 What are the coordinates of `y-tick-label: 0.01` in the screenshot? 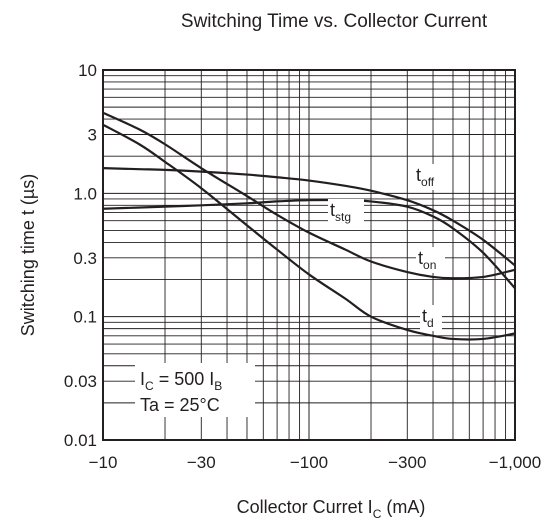 It's located at (80, 440).